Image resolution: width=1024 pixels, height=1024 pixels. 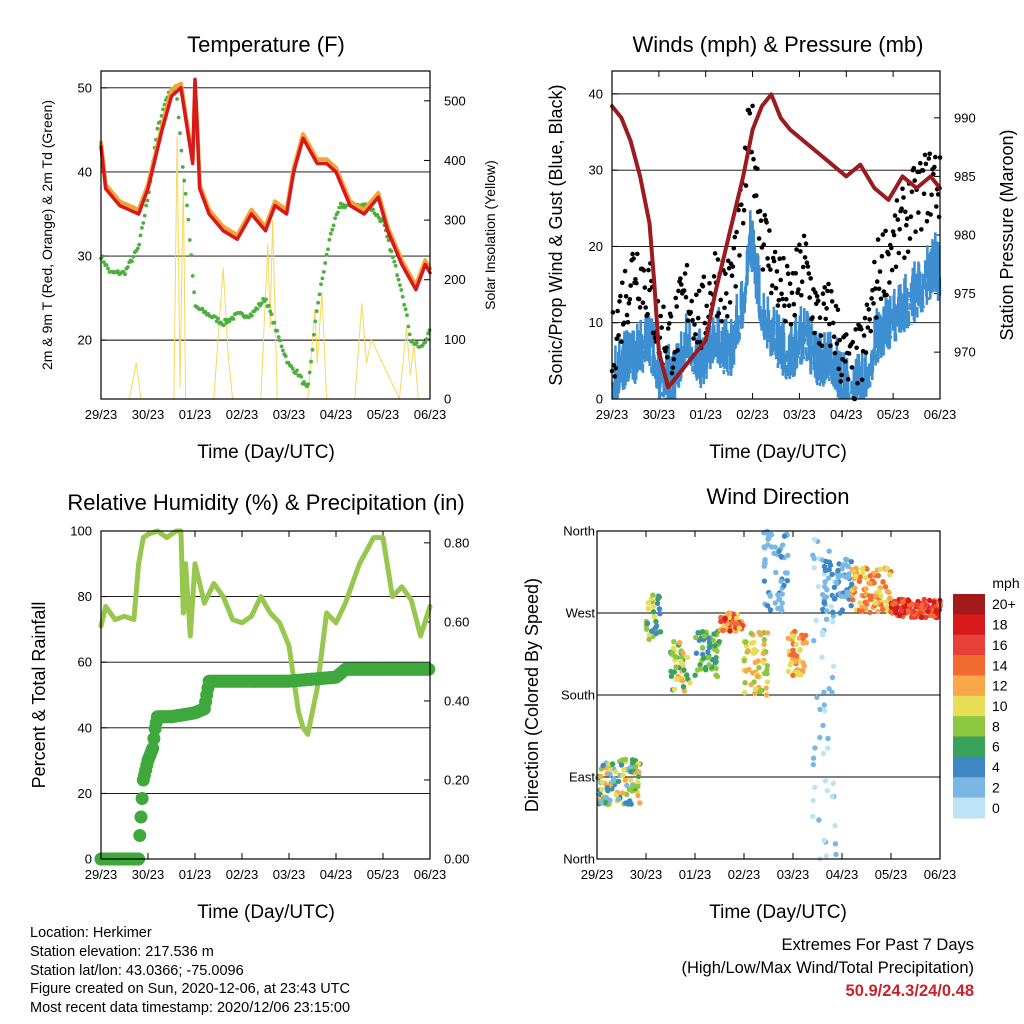 What do you see at coordinates (265, 235) in the screenshot?
I see `plot-area` at bounding box center [265, 235].